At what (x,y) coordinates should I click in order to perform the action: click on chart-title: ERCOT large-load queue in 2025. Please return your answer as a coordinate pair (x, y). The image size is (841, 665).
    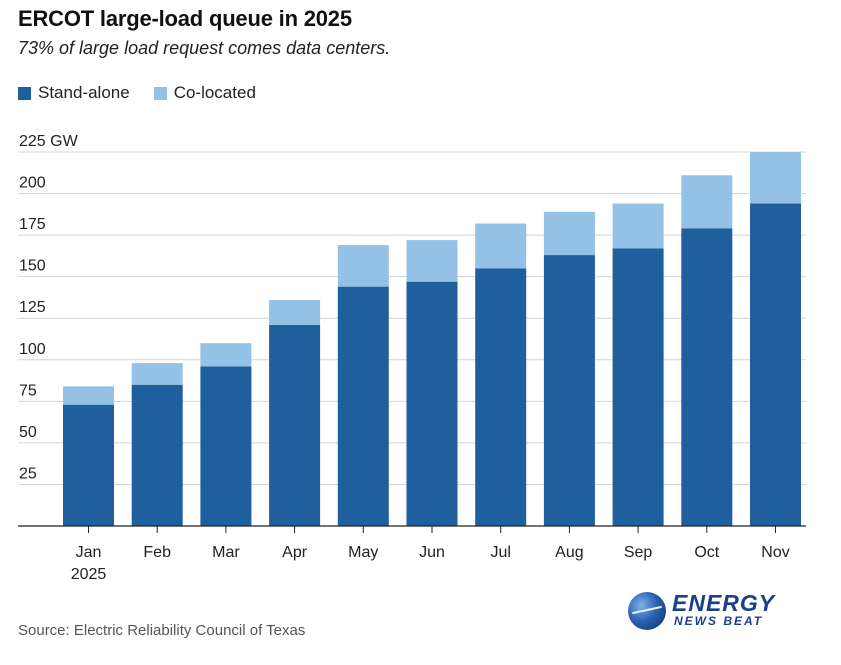
    Looking at the image, I should click on (185, 18).